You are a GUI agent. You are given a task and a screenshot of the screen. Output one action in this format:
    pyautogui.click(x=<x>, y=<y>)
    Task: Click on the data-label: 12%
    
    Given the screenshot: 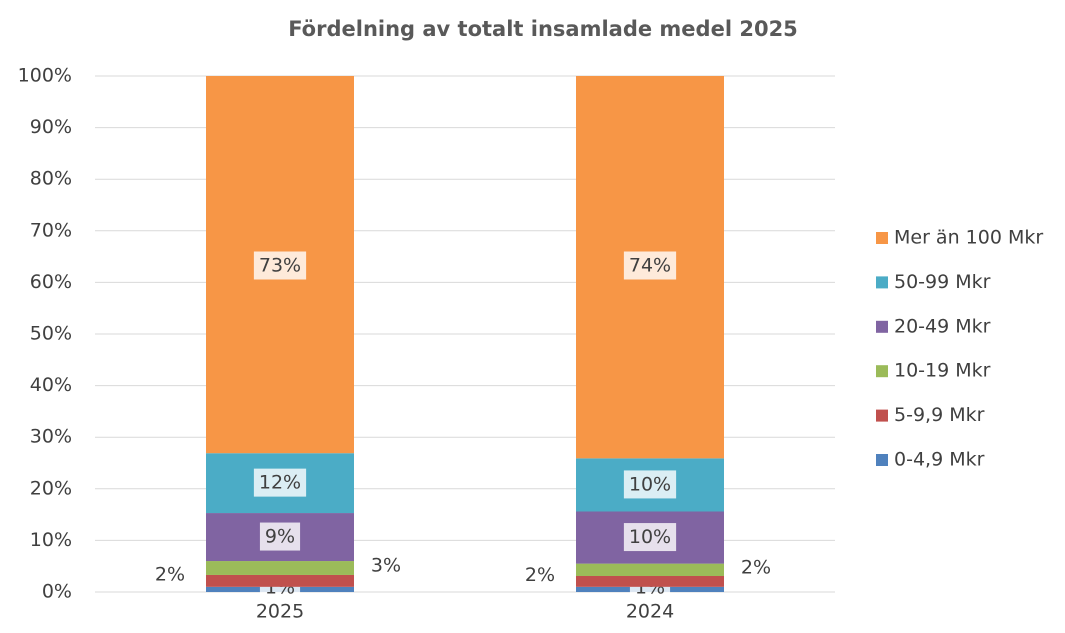 What is the action you would take?
    pyautogui.click(x=280, y=483)
    